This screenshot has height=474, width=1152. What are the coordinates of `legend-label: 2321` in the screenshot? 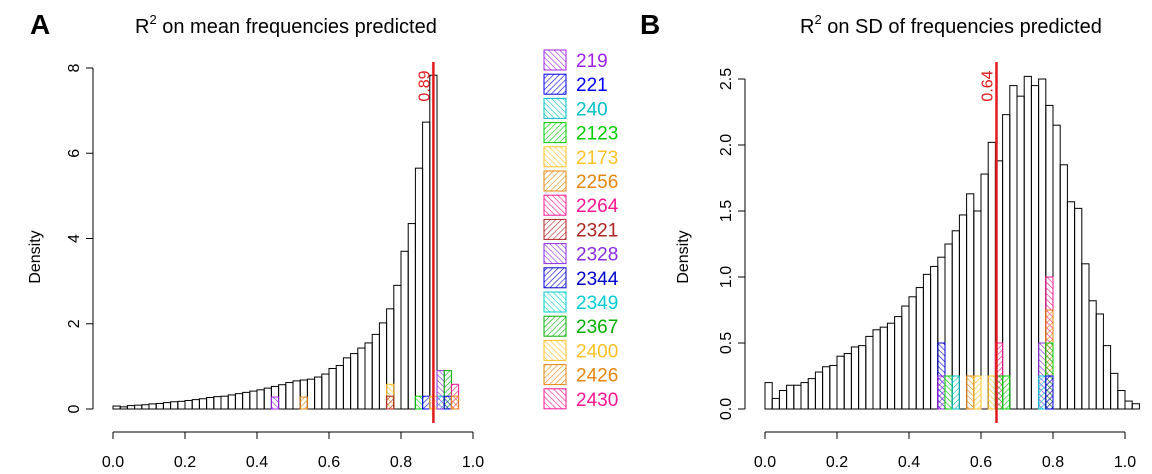 It's located at (597, 230).